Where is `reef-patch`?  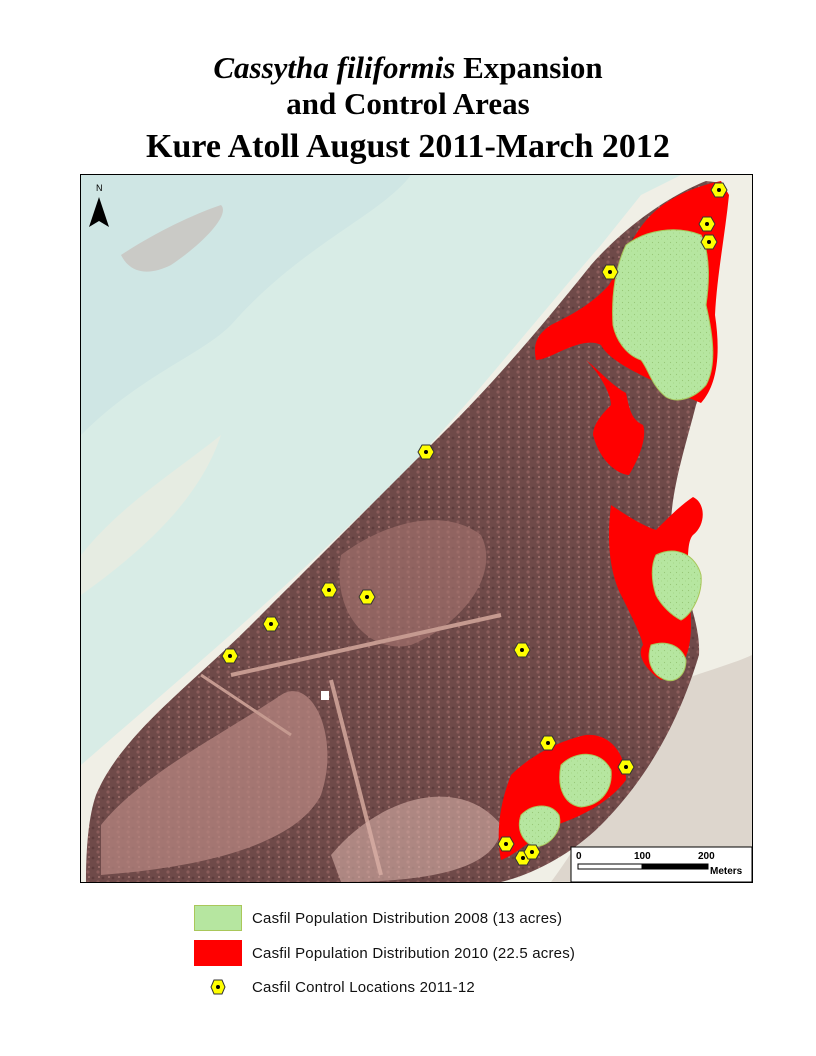
reef-patch is located at coordinates (172, 238).